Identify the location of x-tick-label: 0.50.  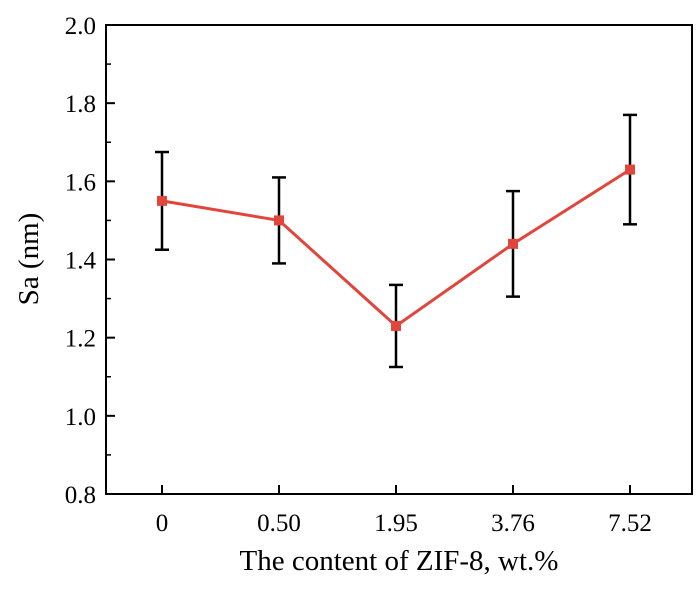
(279, 523).